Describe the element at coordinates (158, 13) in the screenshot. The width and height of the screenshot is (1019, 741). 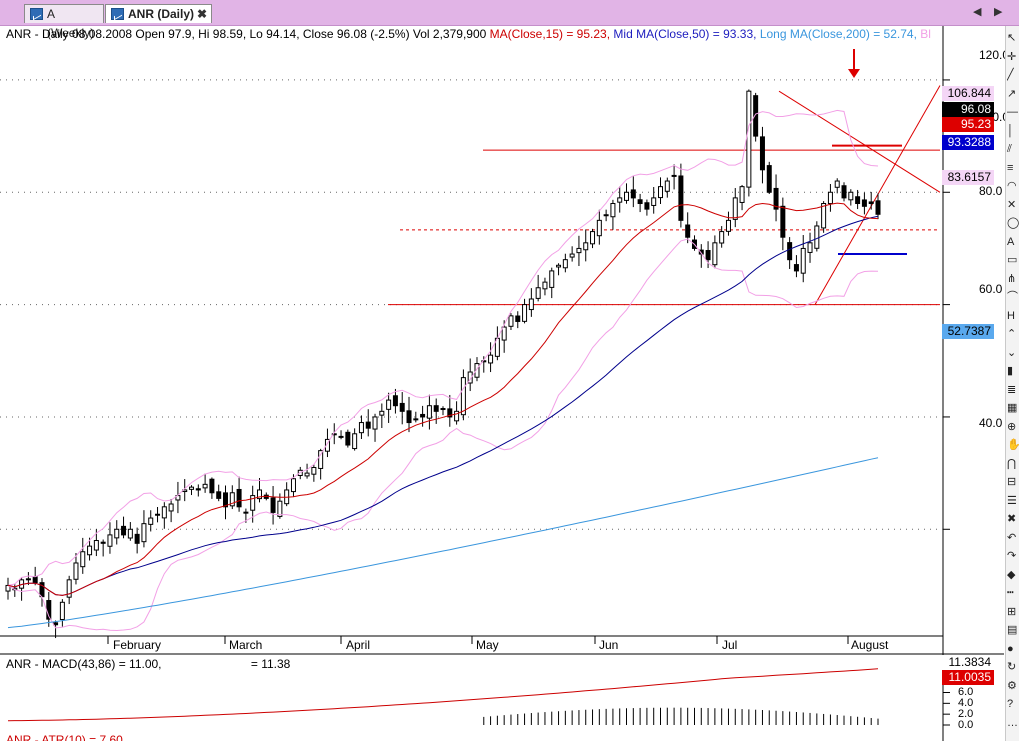
I see `tab-anr-daily: ANR (Daily) ✖` at that location.